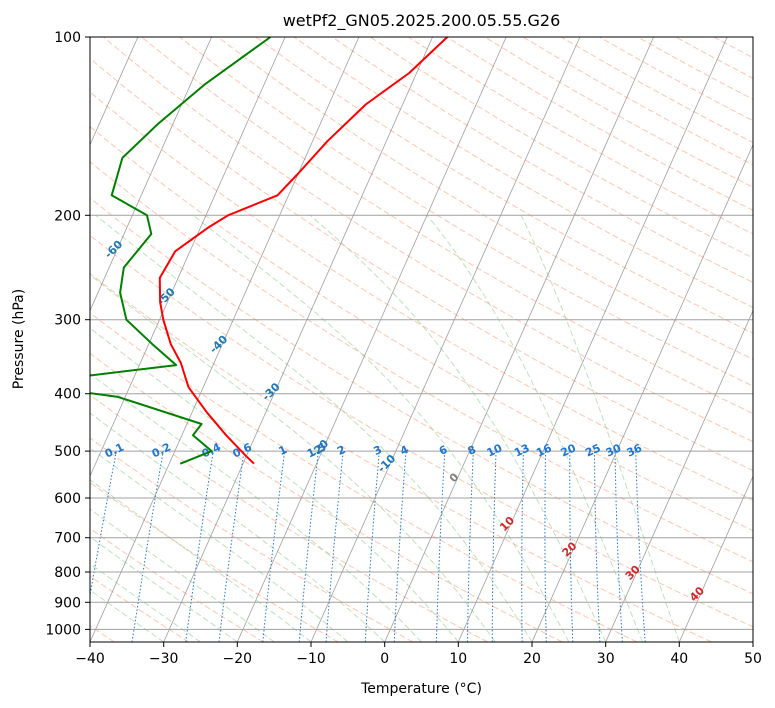 The image size is (775, 708). Describe the element at coordinates (606, 659) in the screenshot. I see `x-tick-label: 30` at that location.